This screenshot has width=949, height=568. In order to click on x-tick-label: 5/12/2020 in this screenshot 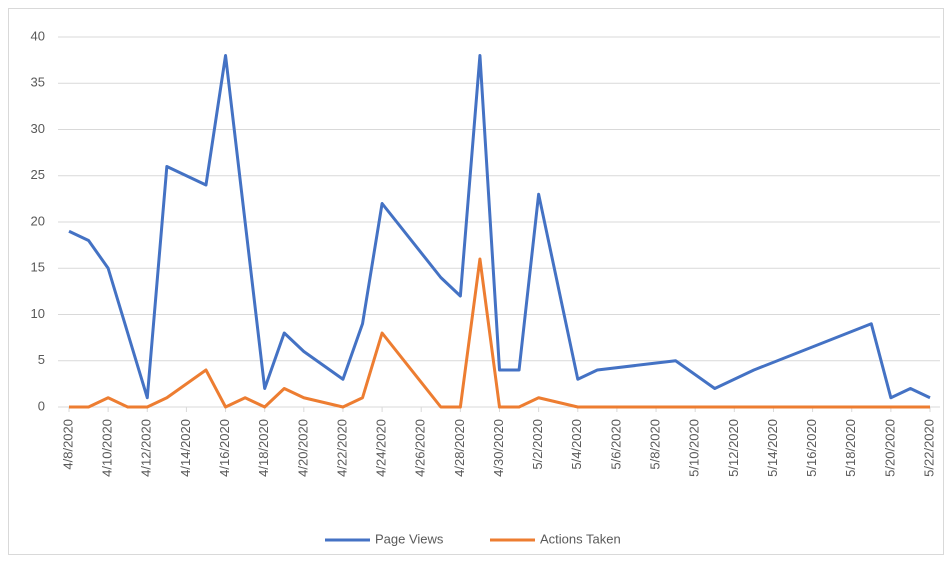, I will do `click(733, 448)`.